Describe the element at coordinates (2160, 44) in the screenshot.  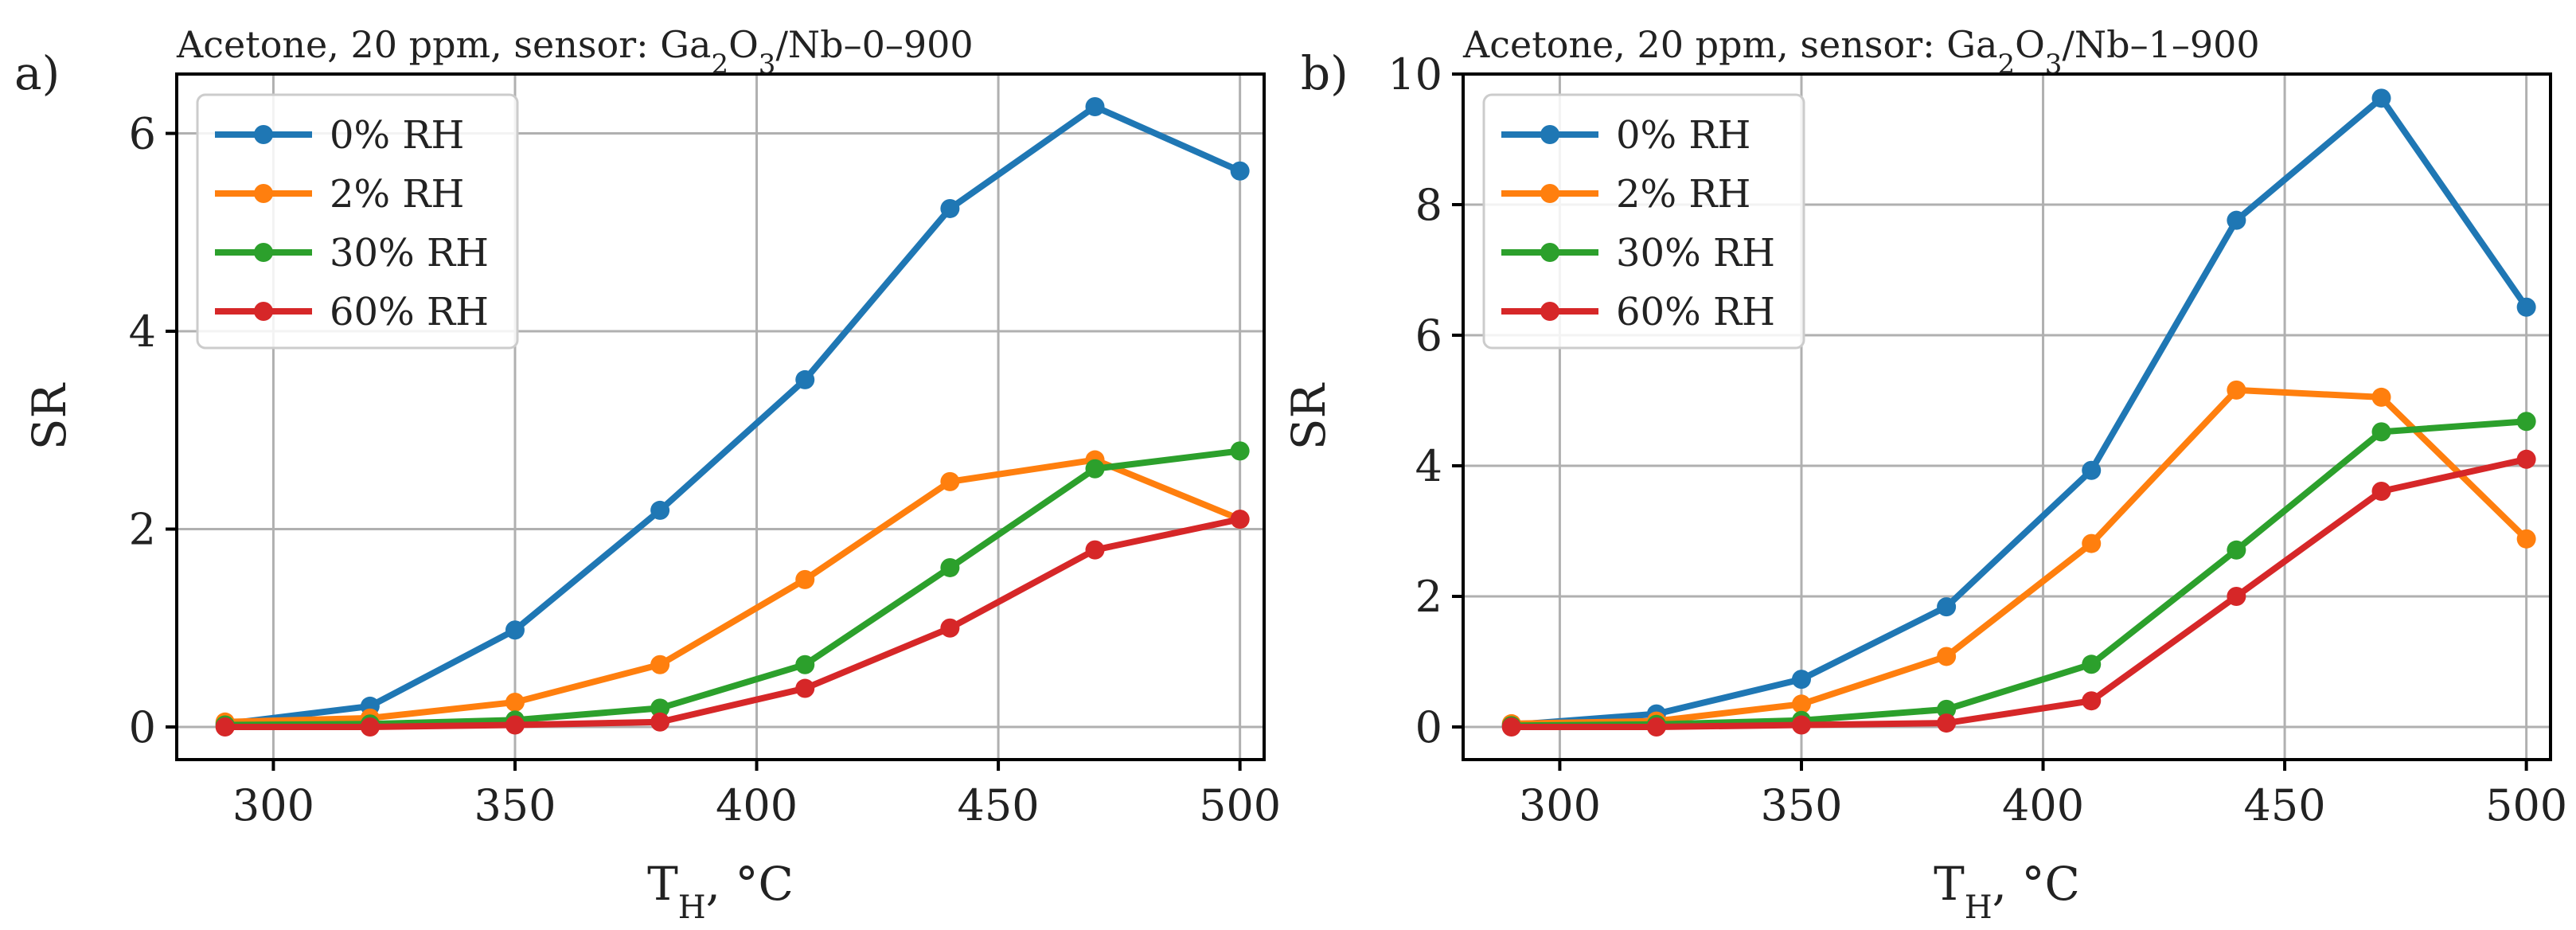
I see `title-text: /Nb–1–900` at that location.